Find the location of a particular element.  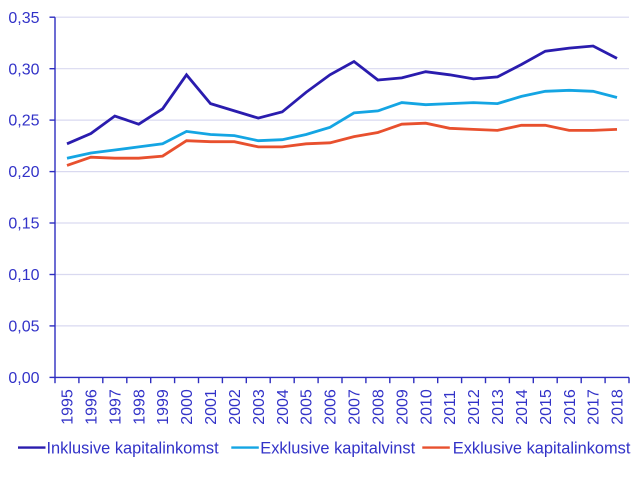

svg-text: 0,25 is located at coordinates (23, 121).